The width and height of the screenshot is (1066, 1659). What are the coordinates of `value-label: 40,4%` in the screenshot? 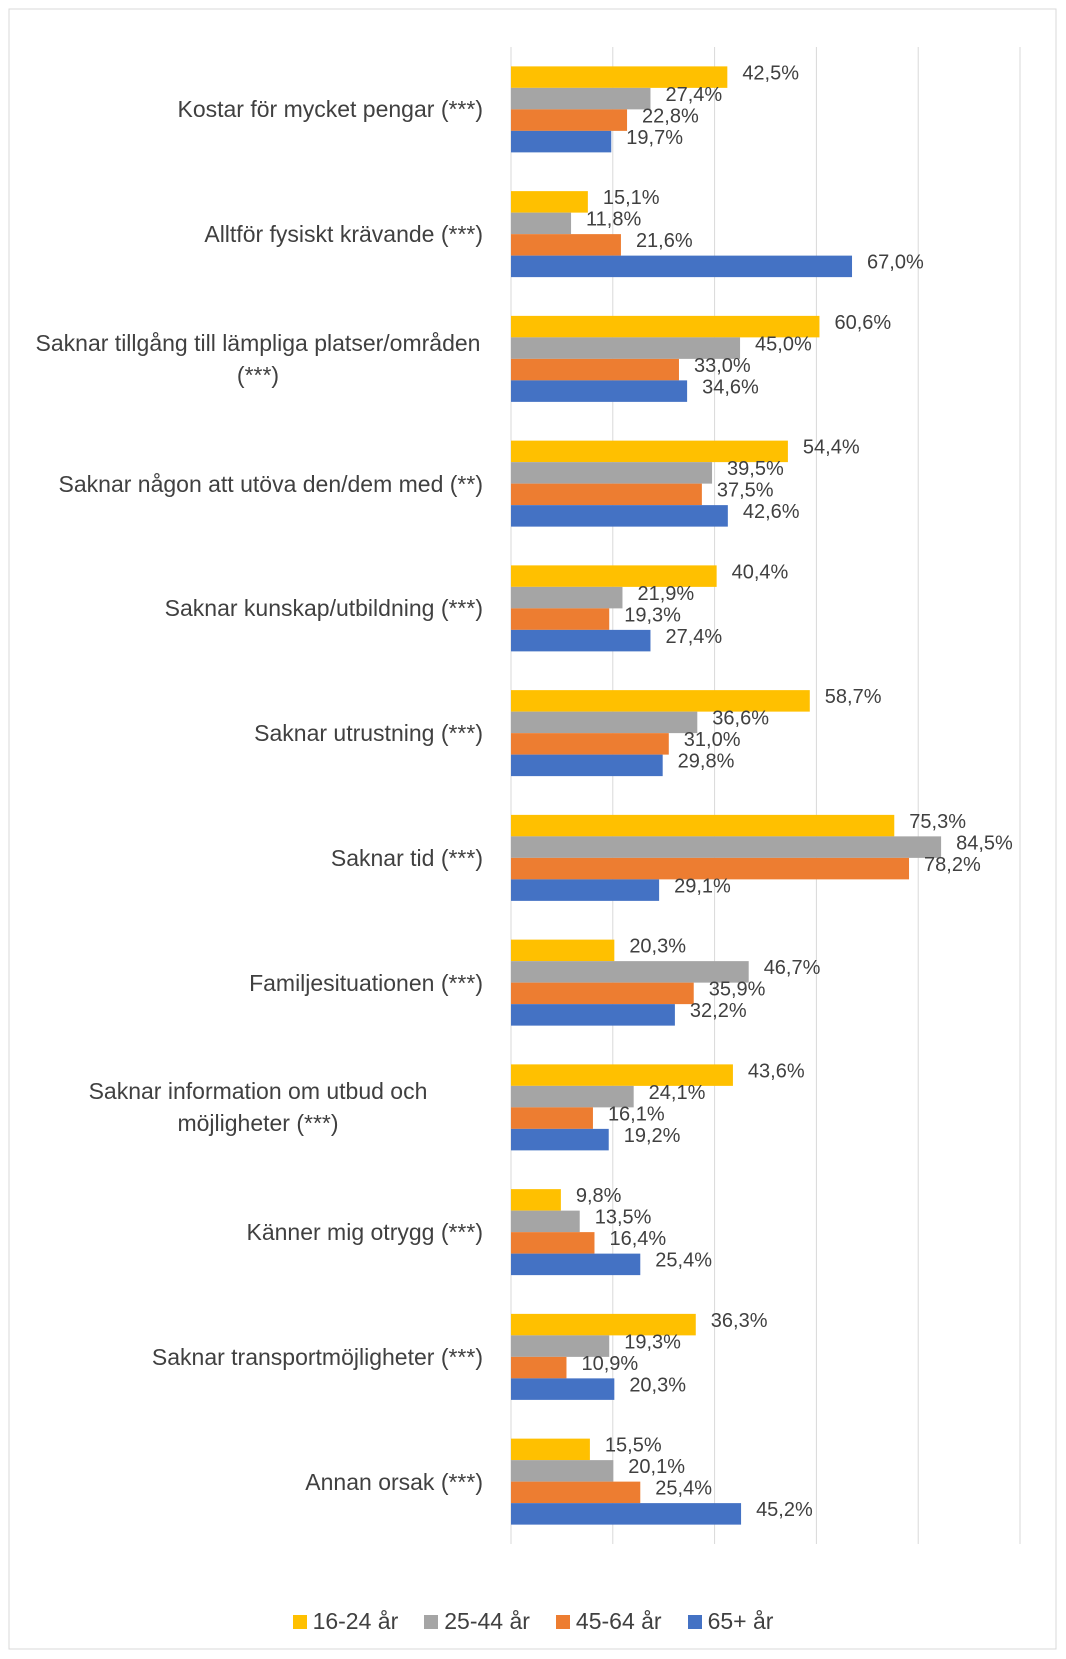 It's located at (760, 572).